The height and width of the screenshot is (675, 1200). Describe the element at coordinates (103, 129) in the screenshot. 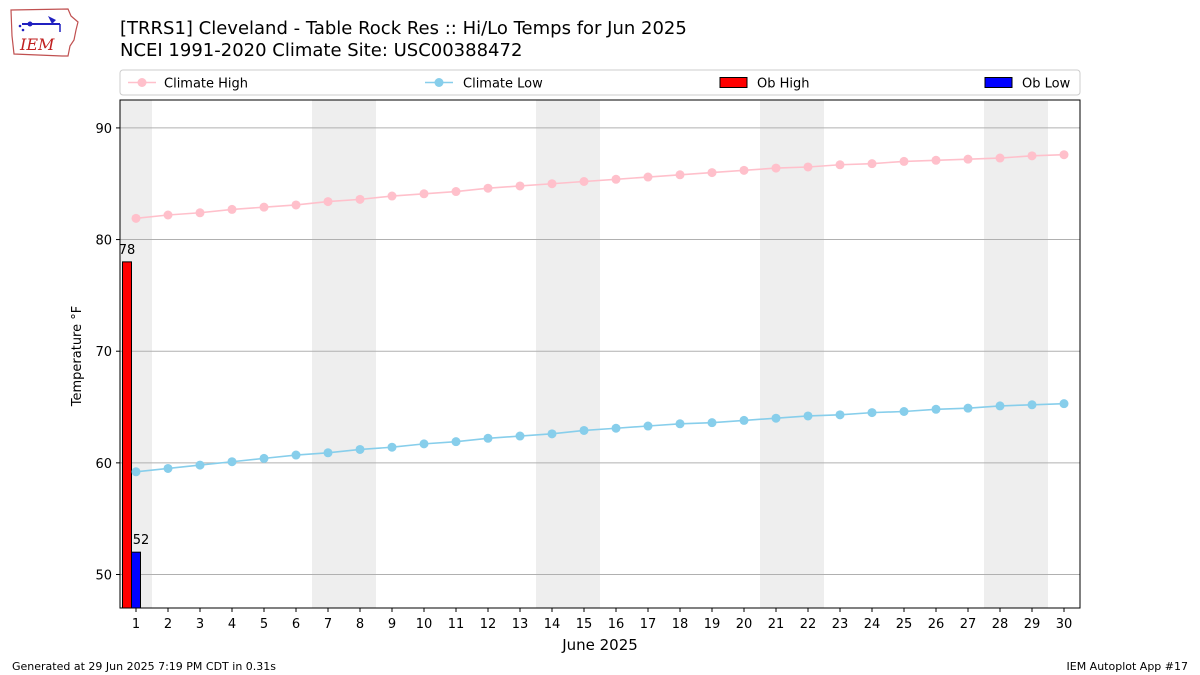

I see `y-tick-label: 90` at that location.